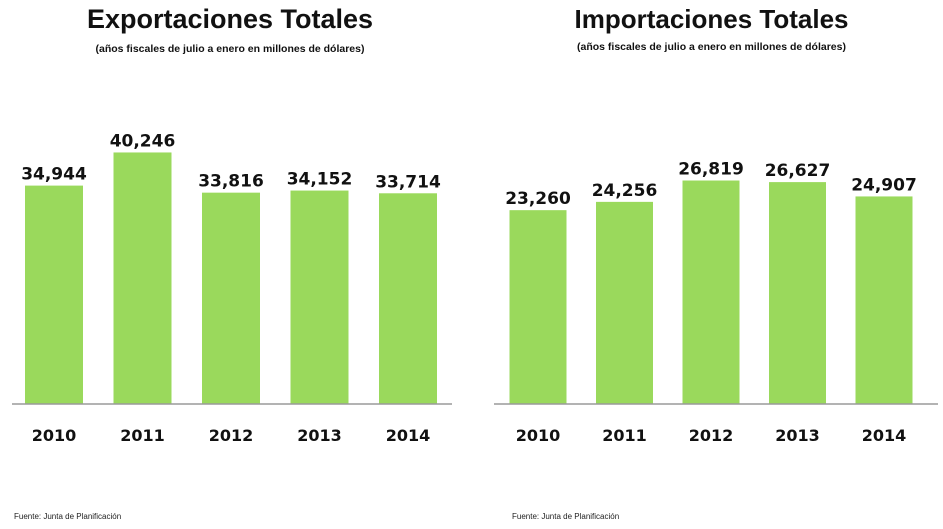 The width and height of the screenshot is (943, 529). Describe the element at coordinates (320, 180) in the screenshot. I see `data-label-2013: 34,152` at that location.